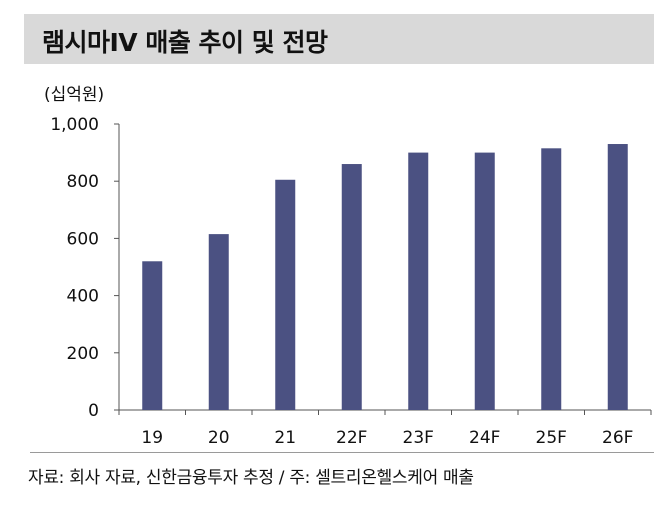  Describe the element at coordinates (484, 438) in the screenshot. I see `x-tick-label: 24F` at that location.